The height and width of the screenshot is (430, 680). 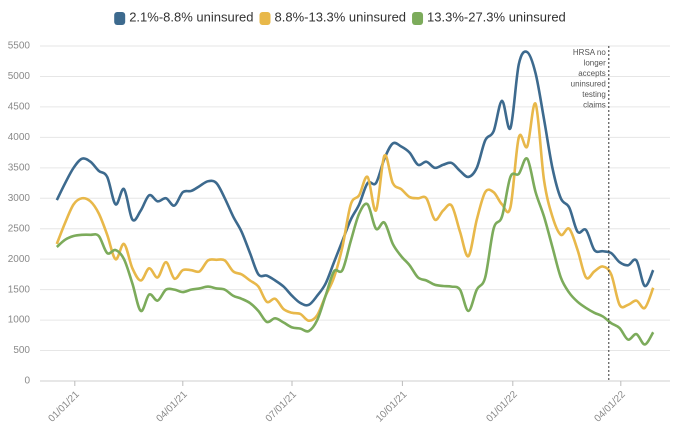 I want to click on y-tick-label: 2000, so click(x=19, y=259).